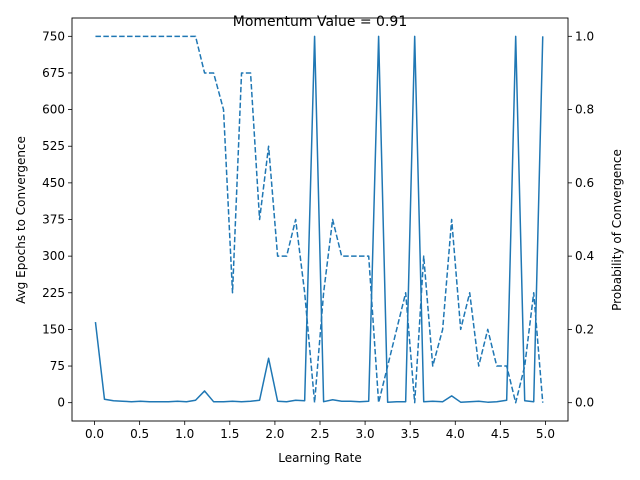 The height and width of the screenshot is (480, 640). Describe the element at coordinates (229, 434) in the screenshot. I see `x-tick-label: 1.5` at that location.